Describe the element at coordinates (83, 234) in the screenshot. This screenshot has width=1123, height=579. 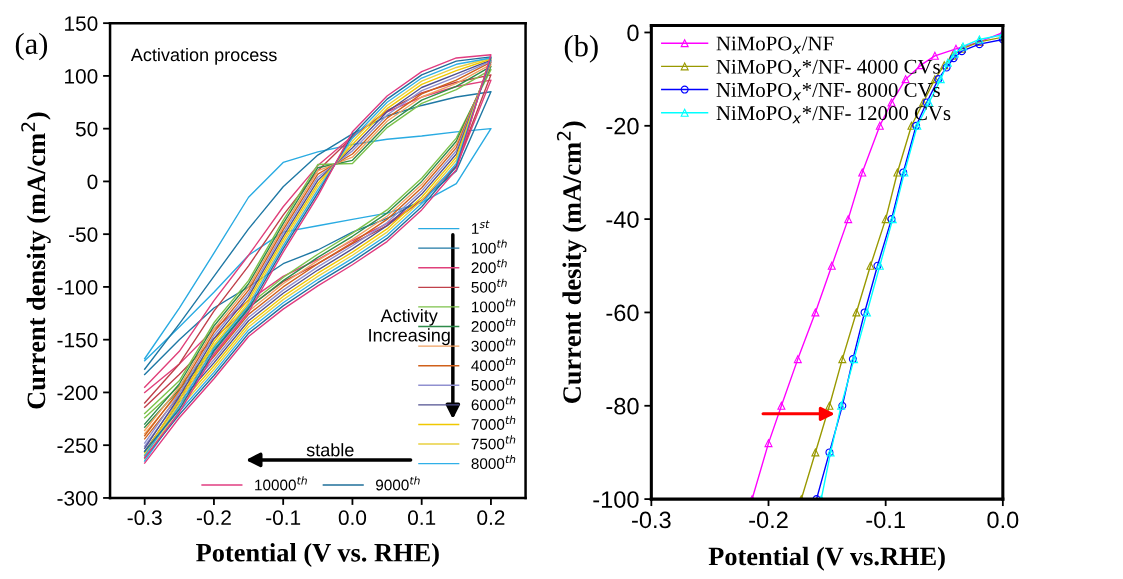
I see `y-tick-label: -50` at that location.